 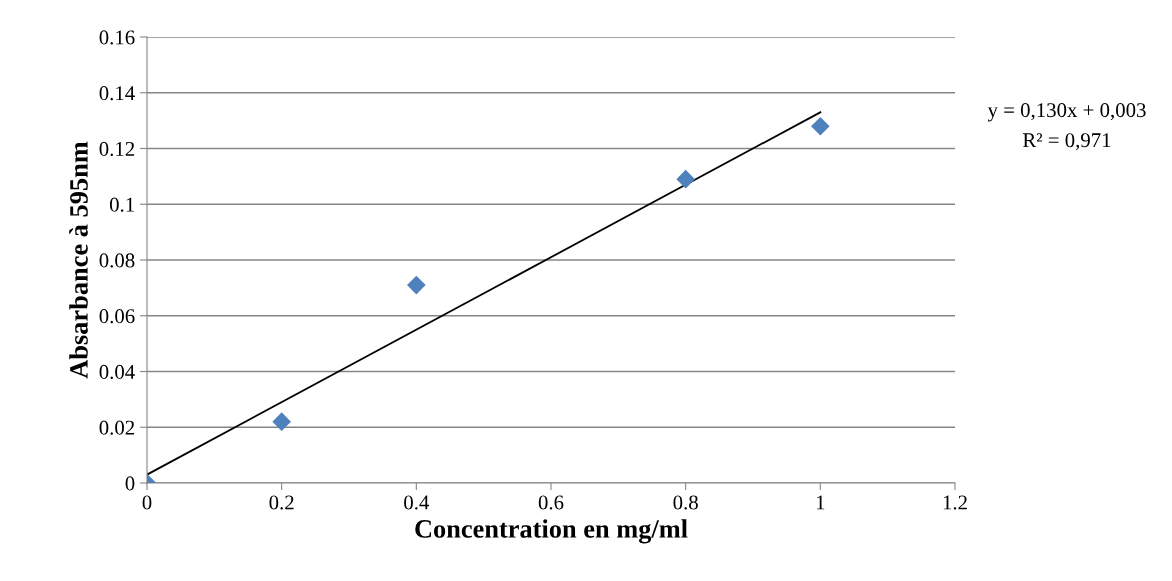 I want to click on y-tick-label: 0.12, so click(x=117, y=149).